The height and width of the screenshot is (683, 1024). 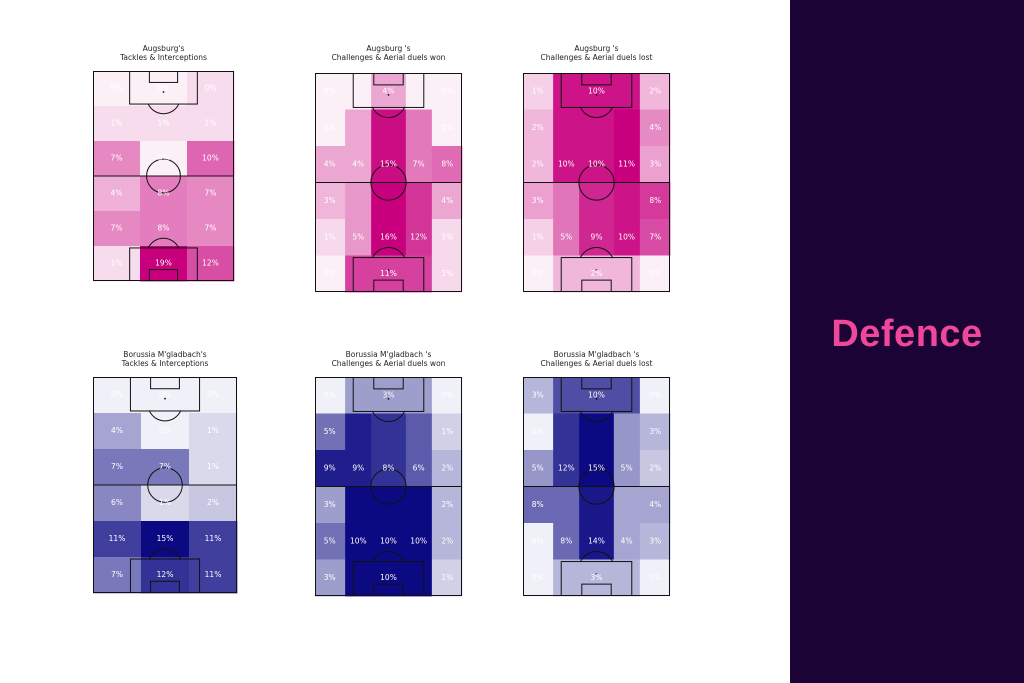 I want to click on heatmap-label: 11%, so click(x=213, y=574).